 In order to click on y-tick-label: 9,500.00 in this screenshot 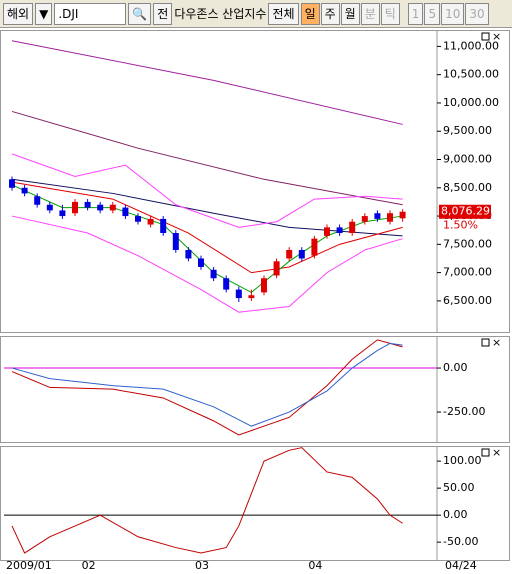, I will do `click(467, 130)`.